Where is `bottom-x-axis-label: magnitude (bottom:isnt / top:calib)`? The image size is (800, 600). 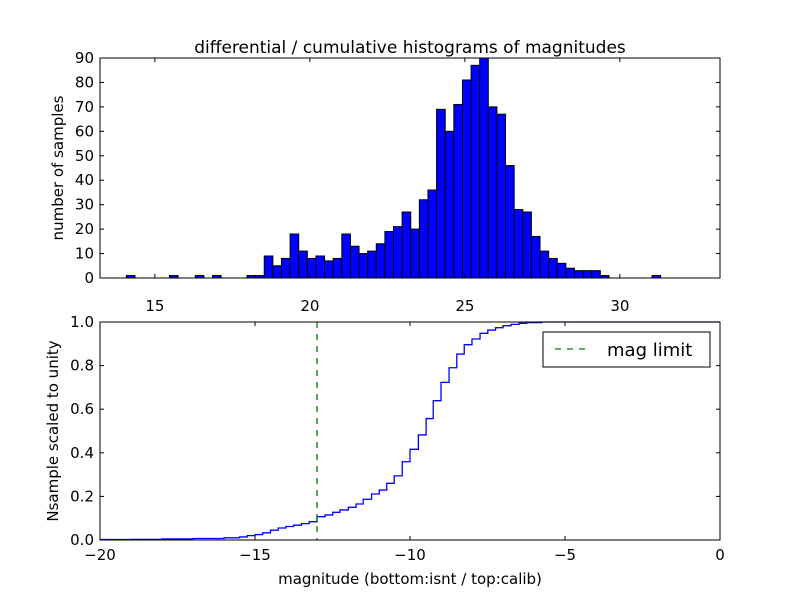
bottom-x-axis-label: magnitude (bottom:isnt / top:calib) is located at coordinates (410, 579).